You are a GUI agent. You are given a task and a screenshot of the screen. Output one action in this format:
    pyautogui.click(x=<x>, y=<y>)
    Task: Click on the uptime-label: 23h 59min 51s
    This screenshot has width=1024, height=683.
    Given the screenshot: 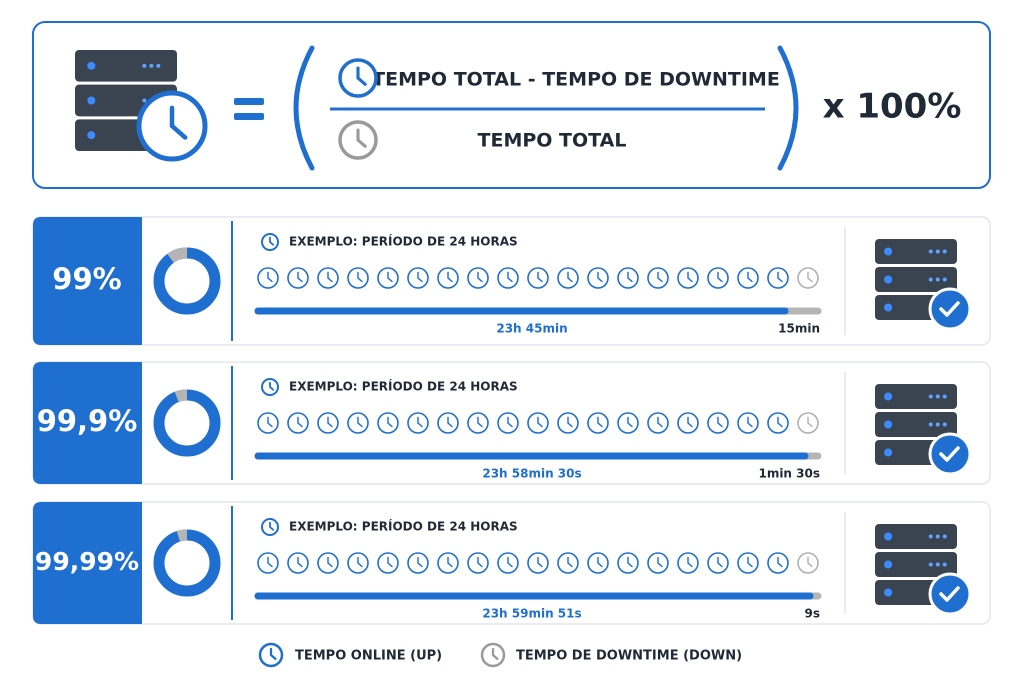 What is the action you would take?
    pyautogui.click(x=531, y=614)
    